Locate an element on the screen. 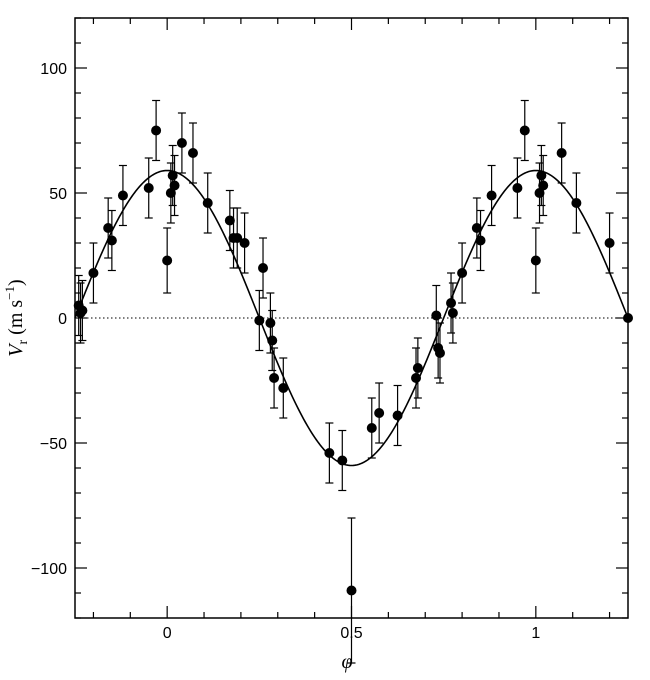  y-tick-label: −100 is located at coordinates (49, 569).